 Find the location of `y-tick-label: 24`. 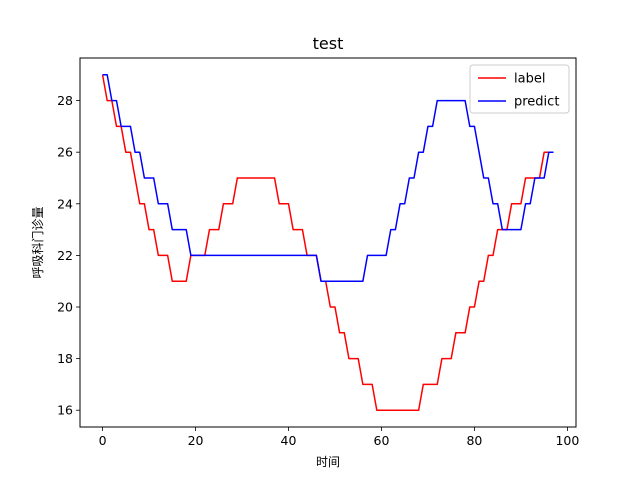

y-tick-label: 24 is located at coordinates (65, 203).